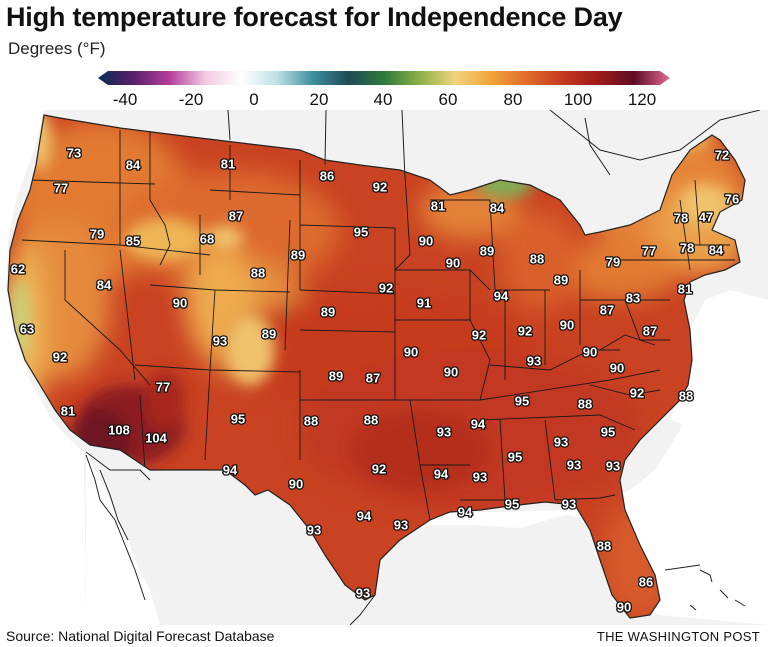  Describe the element at coordinates (646, 582) in the screenshot. I see `temp-label-fl-east: 86` at that location.